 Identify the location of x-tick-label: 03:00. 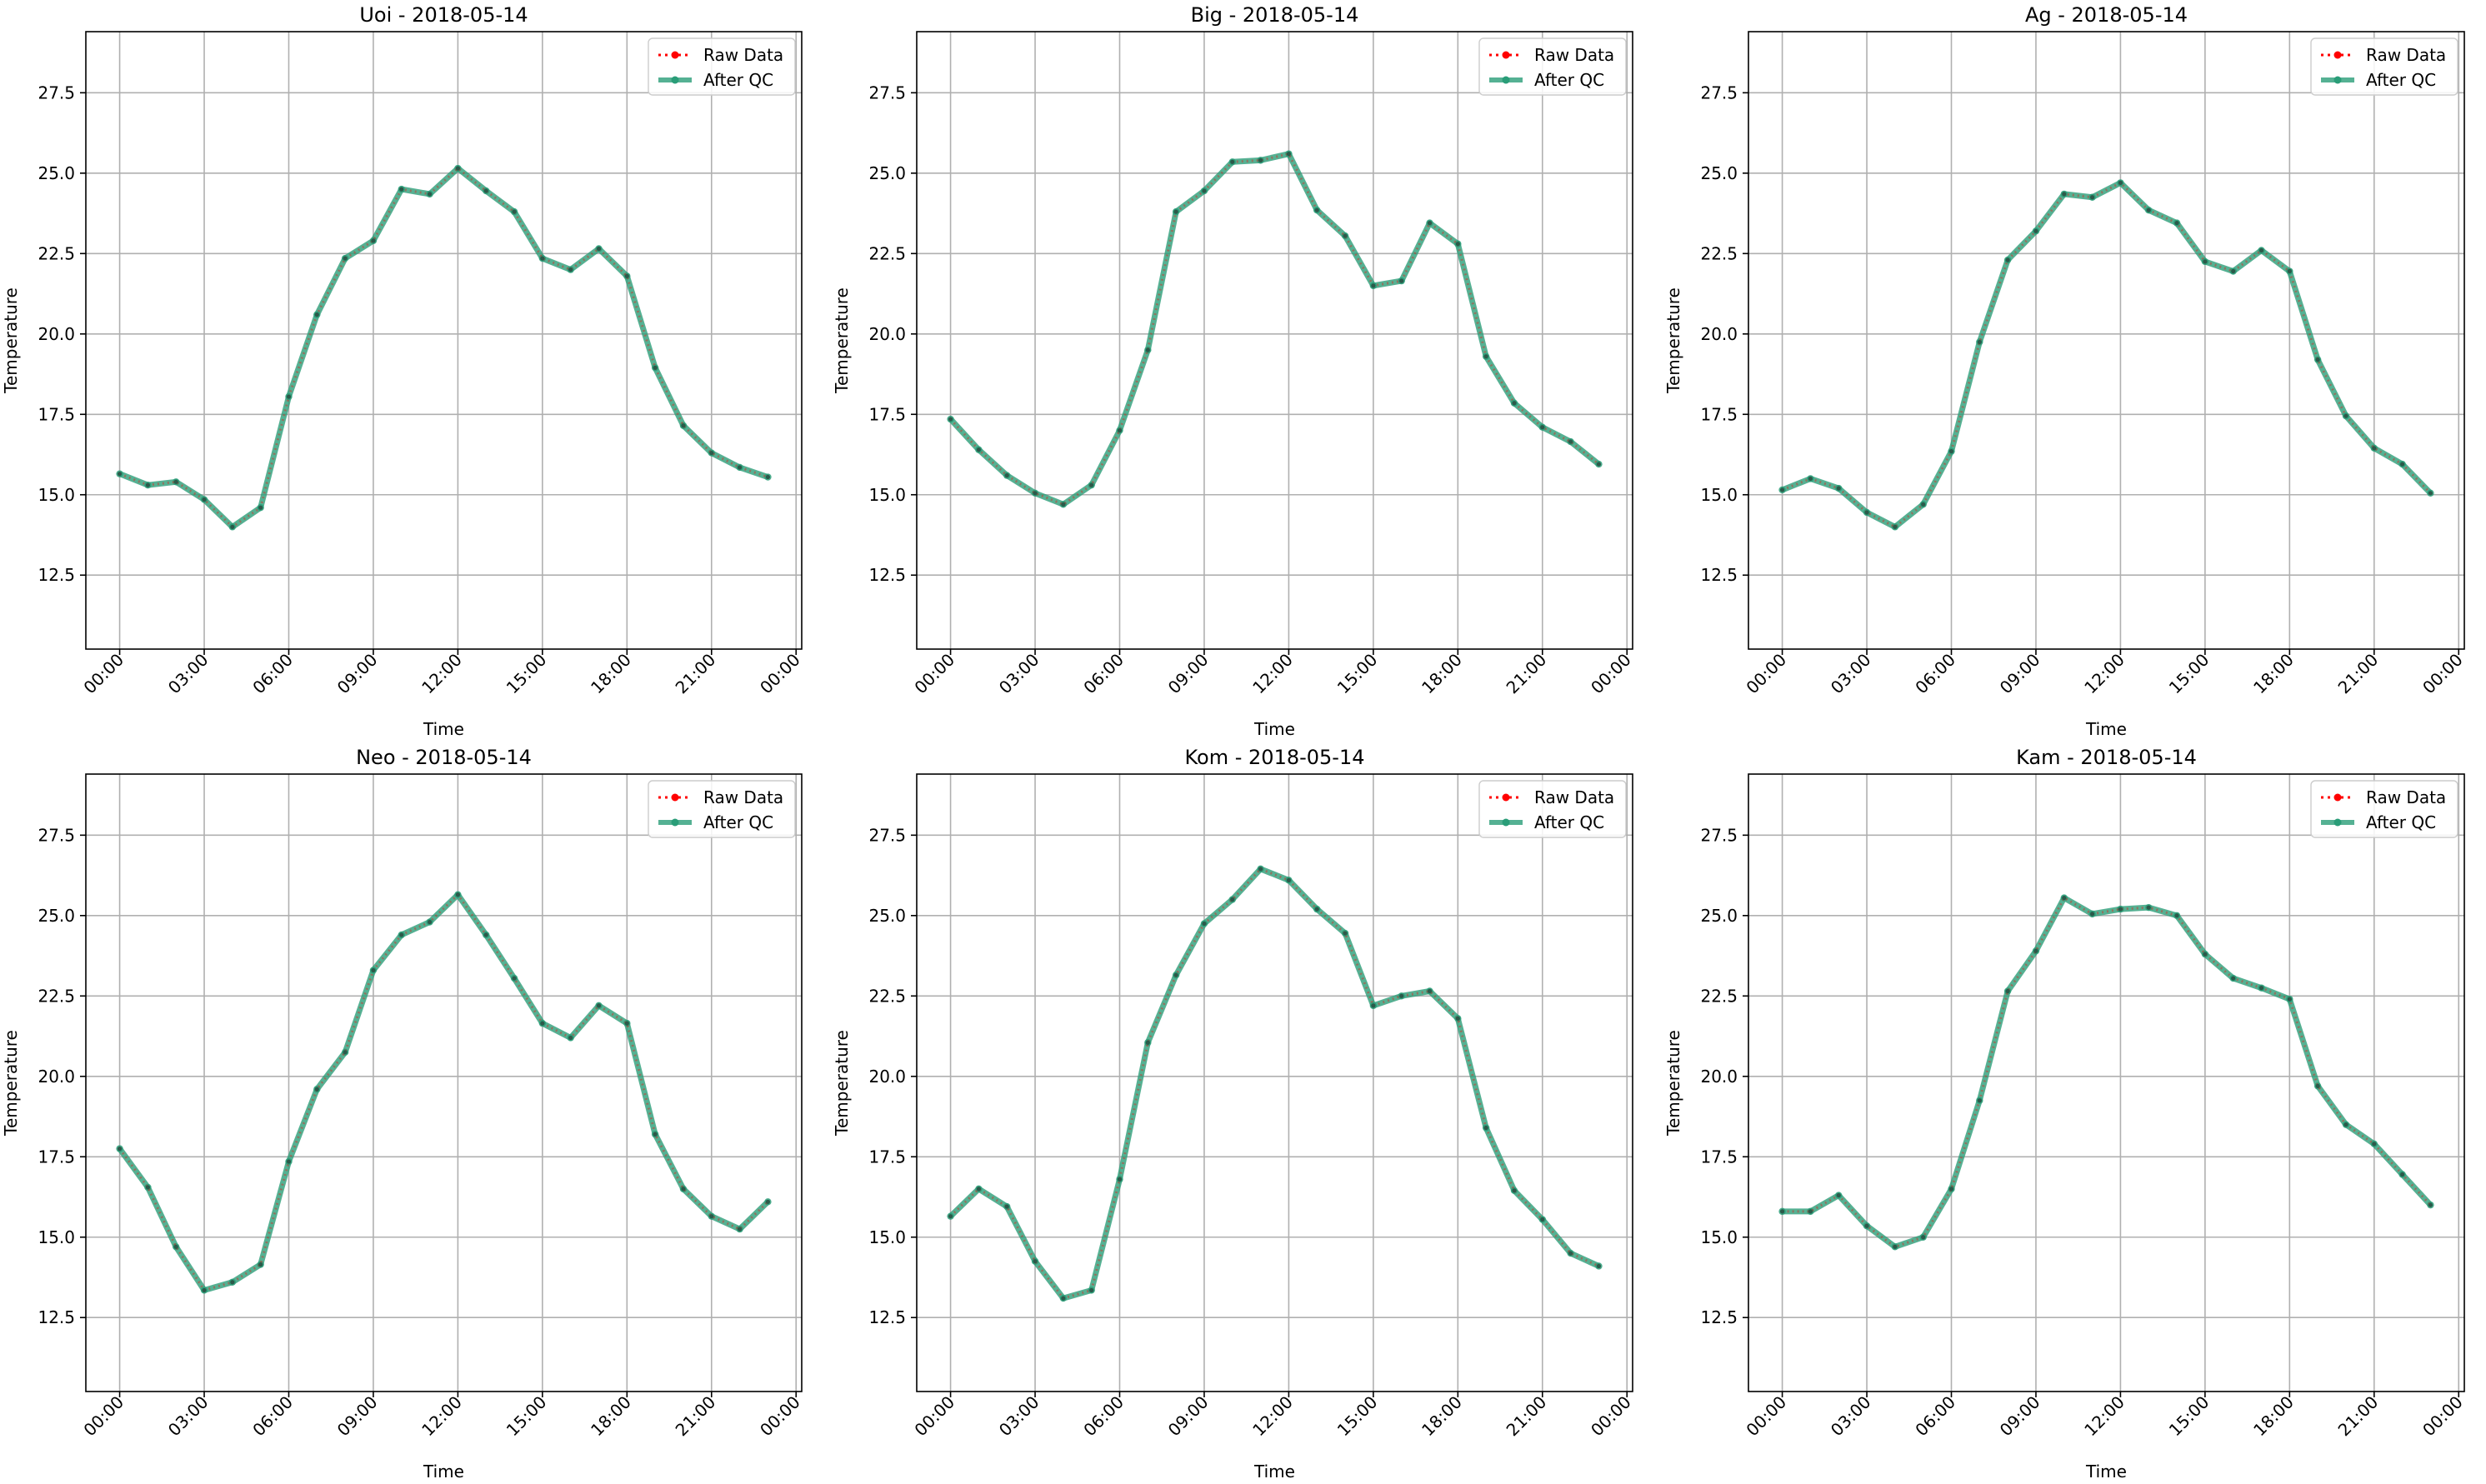
(188, 674).